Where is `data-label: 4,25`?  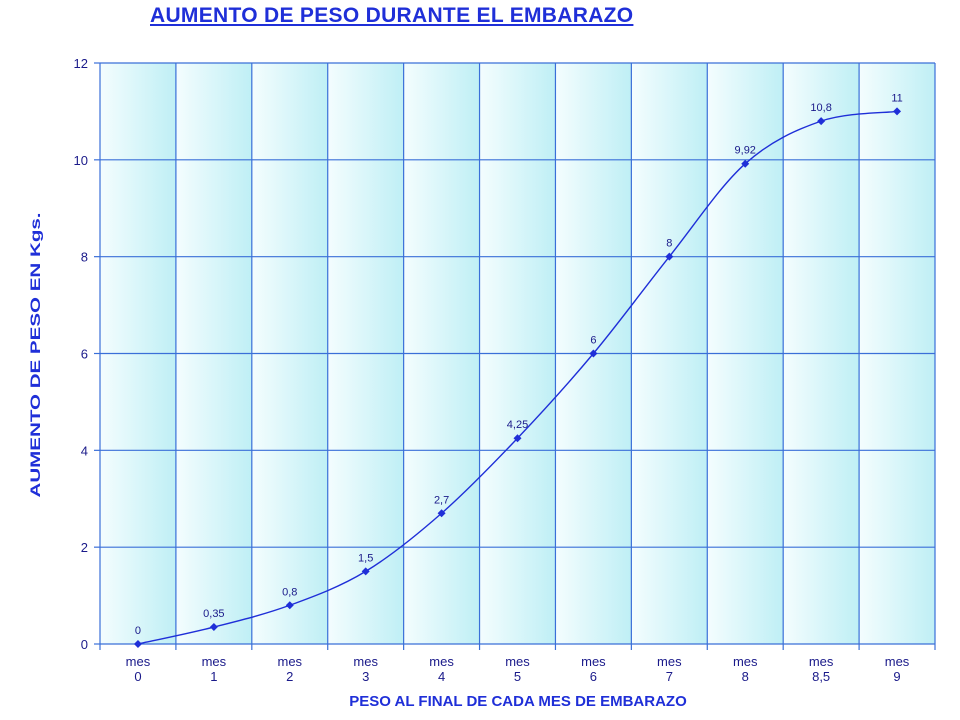 data-label: 4,25 is located at coordinates (517, 425).